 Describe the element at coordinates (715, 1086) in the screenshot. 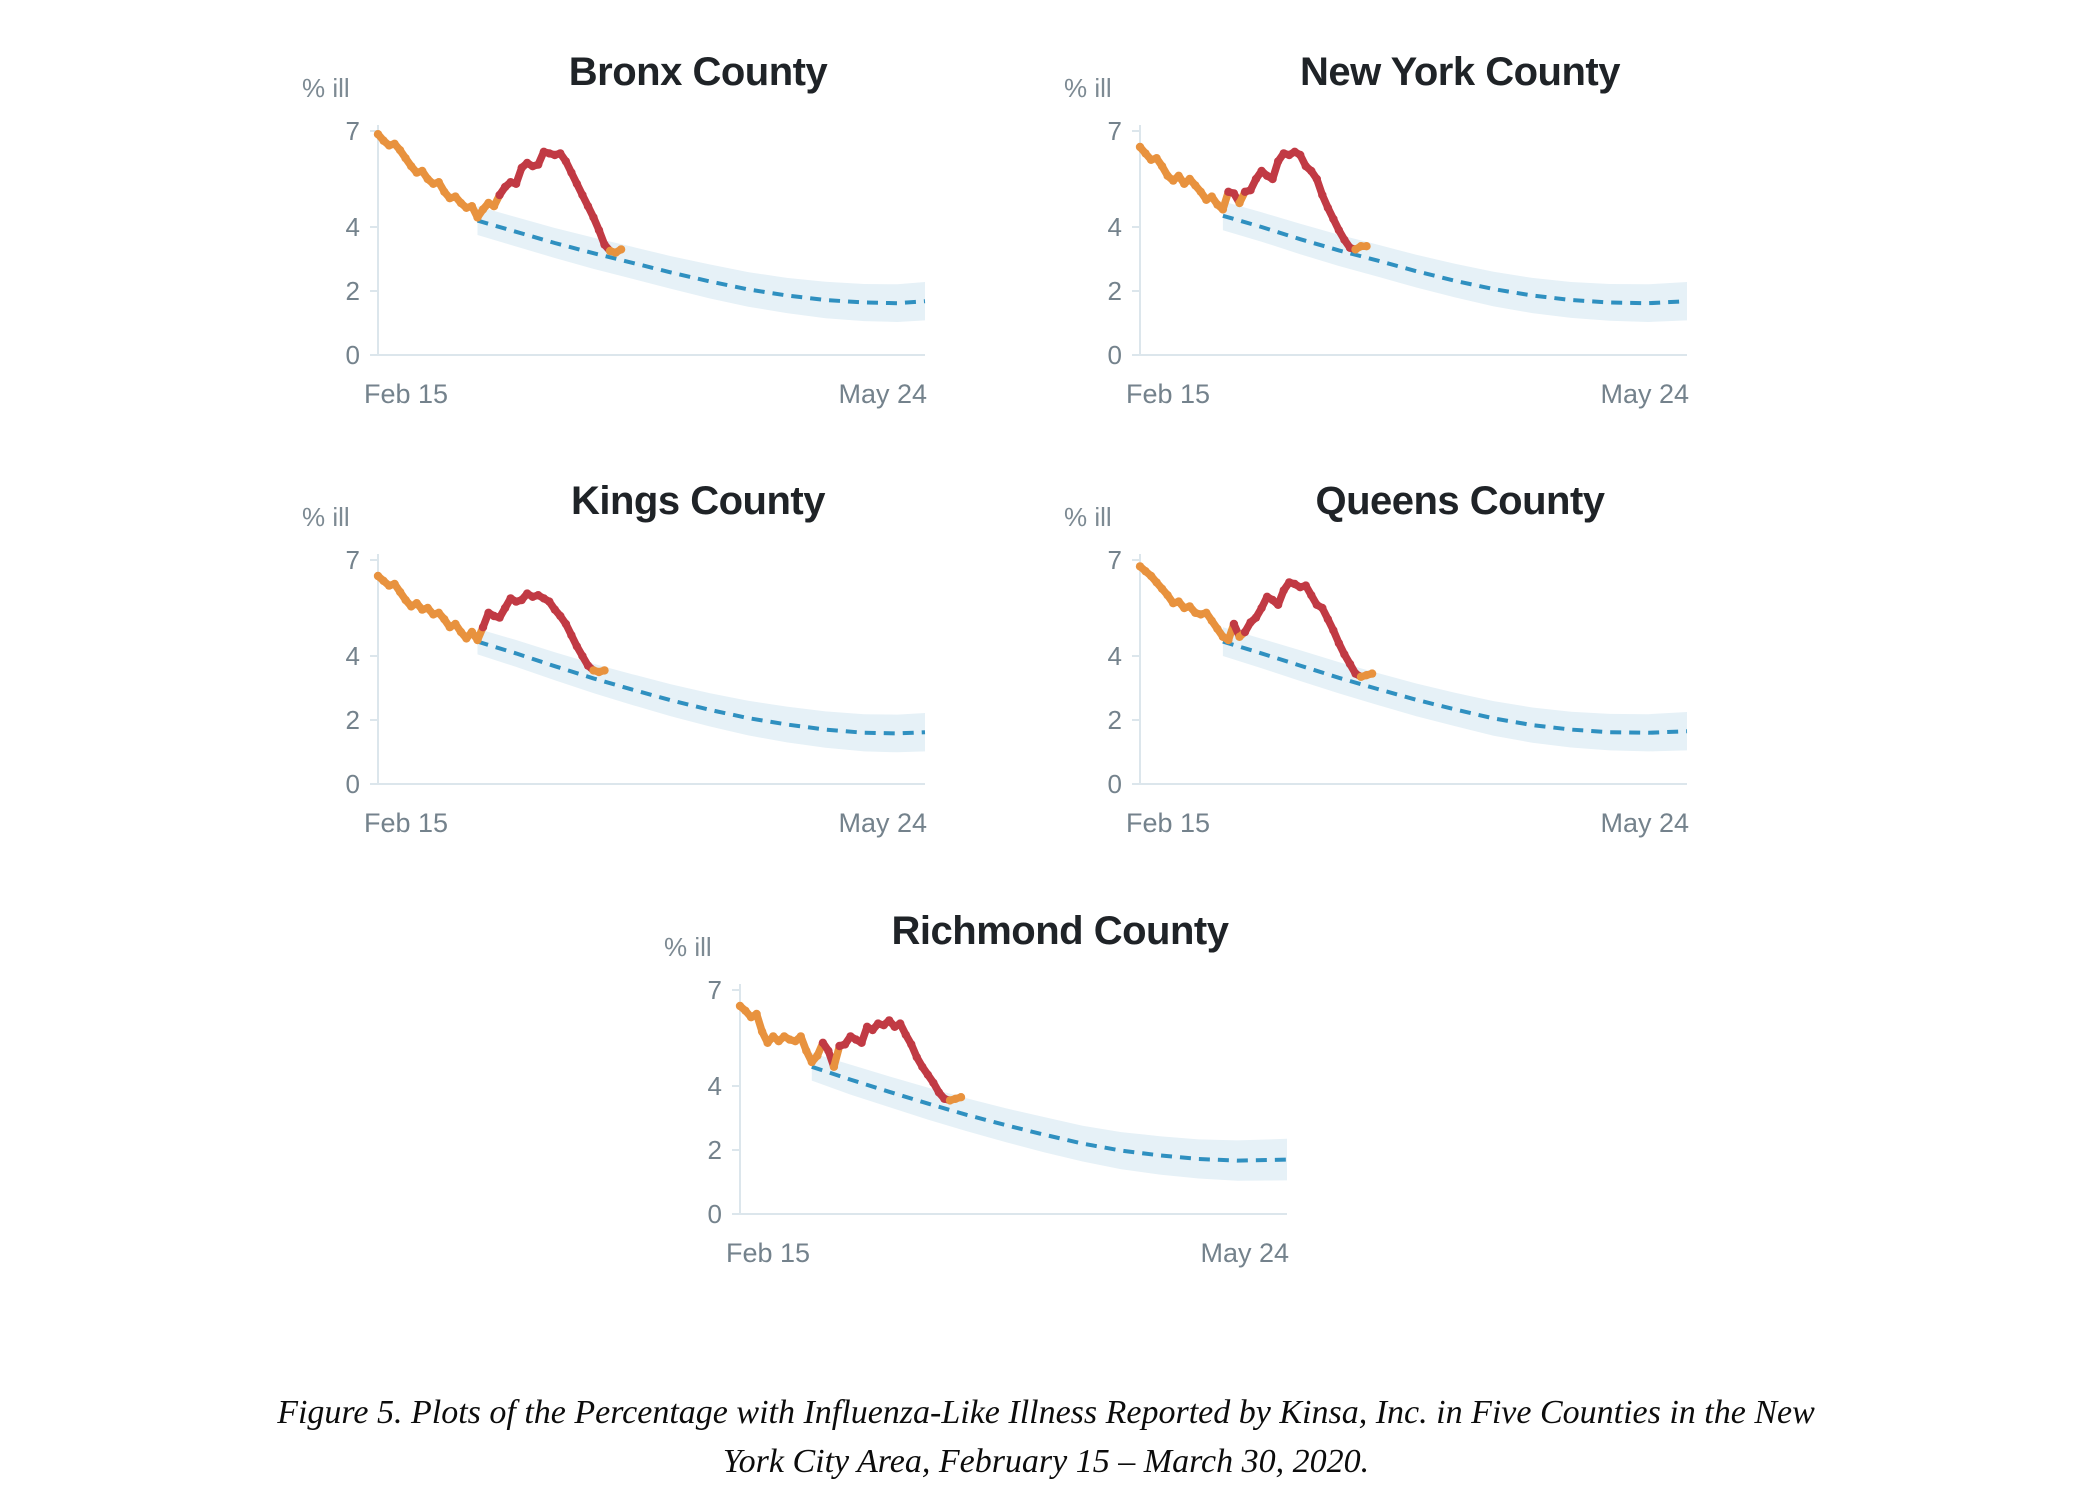

I see `y-tick-label: 4` at that location.